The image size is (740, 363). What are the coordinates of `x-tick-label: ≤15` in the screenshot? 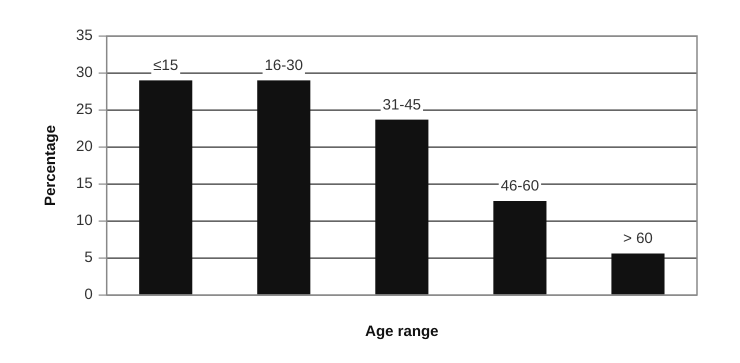 It's located at (165, 65).